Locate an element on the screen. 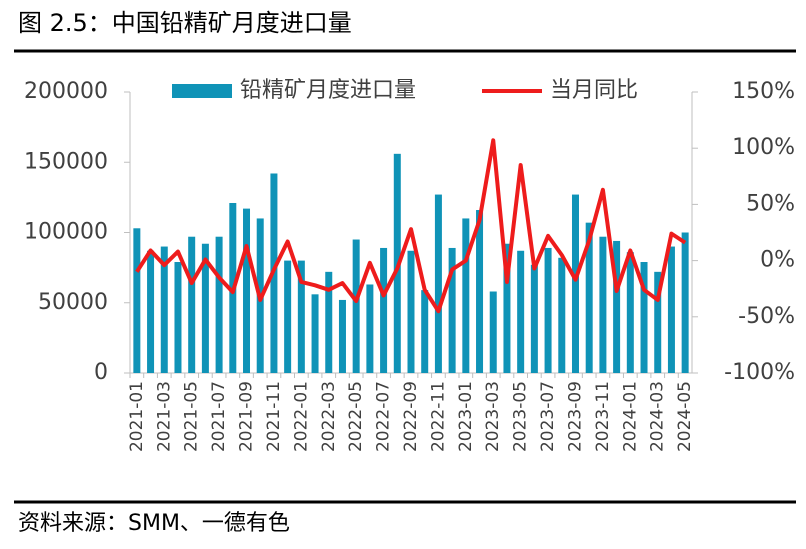 The width and height of the screenshot is (806, 549). legend-swatch is located at coordinates (202, 91).